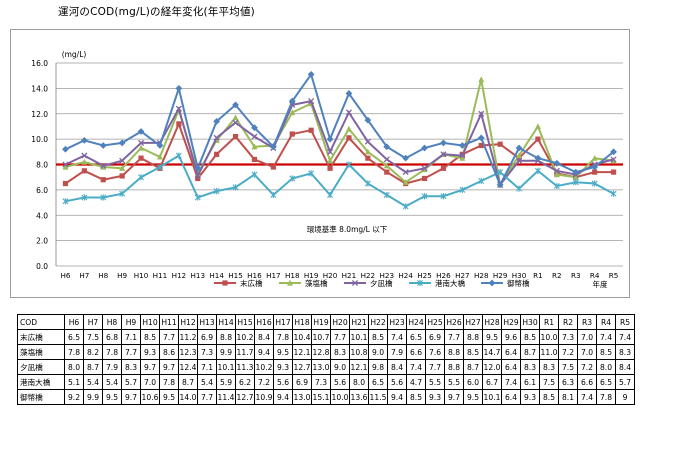  What do you see at coordinates (349, 275) in the screenshot?
I see `x-tick-label: H21` at bounding box center [349, 275].